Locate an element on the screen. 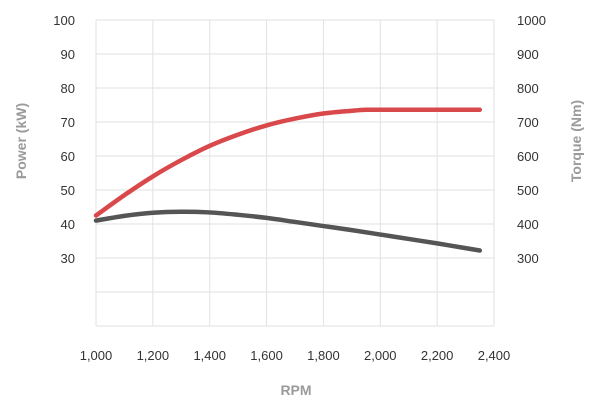 The height and width of the screenshot is (403, 589). left-y-tick-label: 50 is located at coordinates (68, 190).